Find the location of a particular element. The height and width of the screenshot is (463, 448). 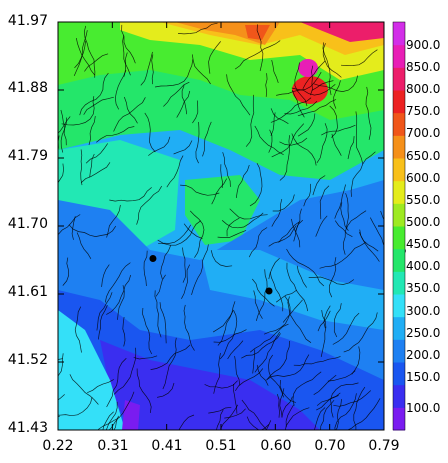

colorbar-tick-label: 900.0 is located at coordinates (423, 45).